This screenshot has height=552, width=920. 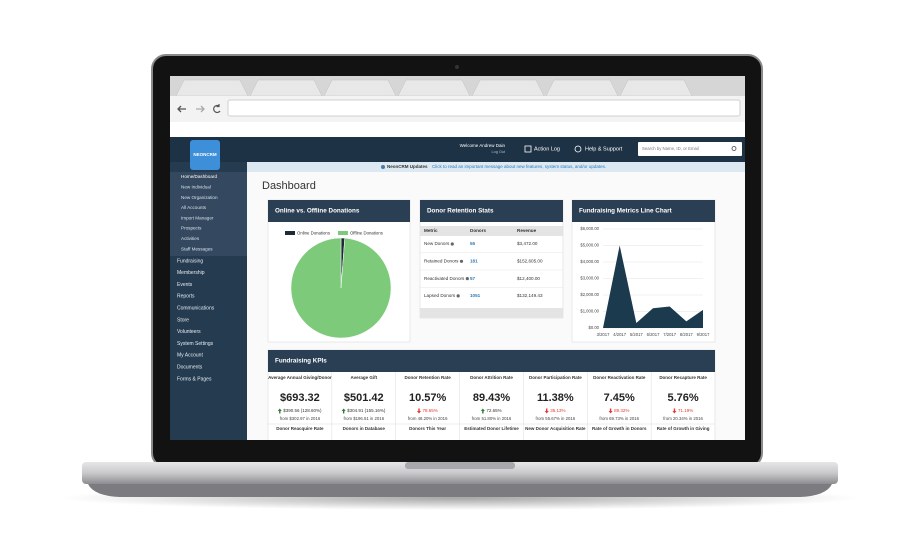 I want to click on kpi-value: 5.76%, so click(x=682, y=398).